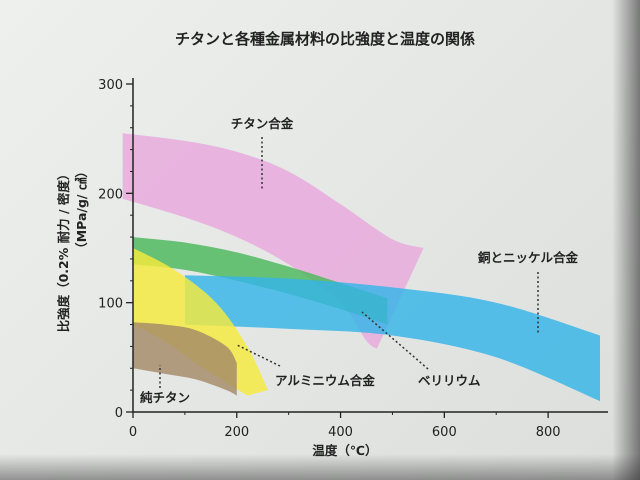 The width and height of the screenshot is (640, 480). I want to click on y-tick-label: 200, so click(110, 194).